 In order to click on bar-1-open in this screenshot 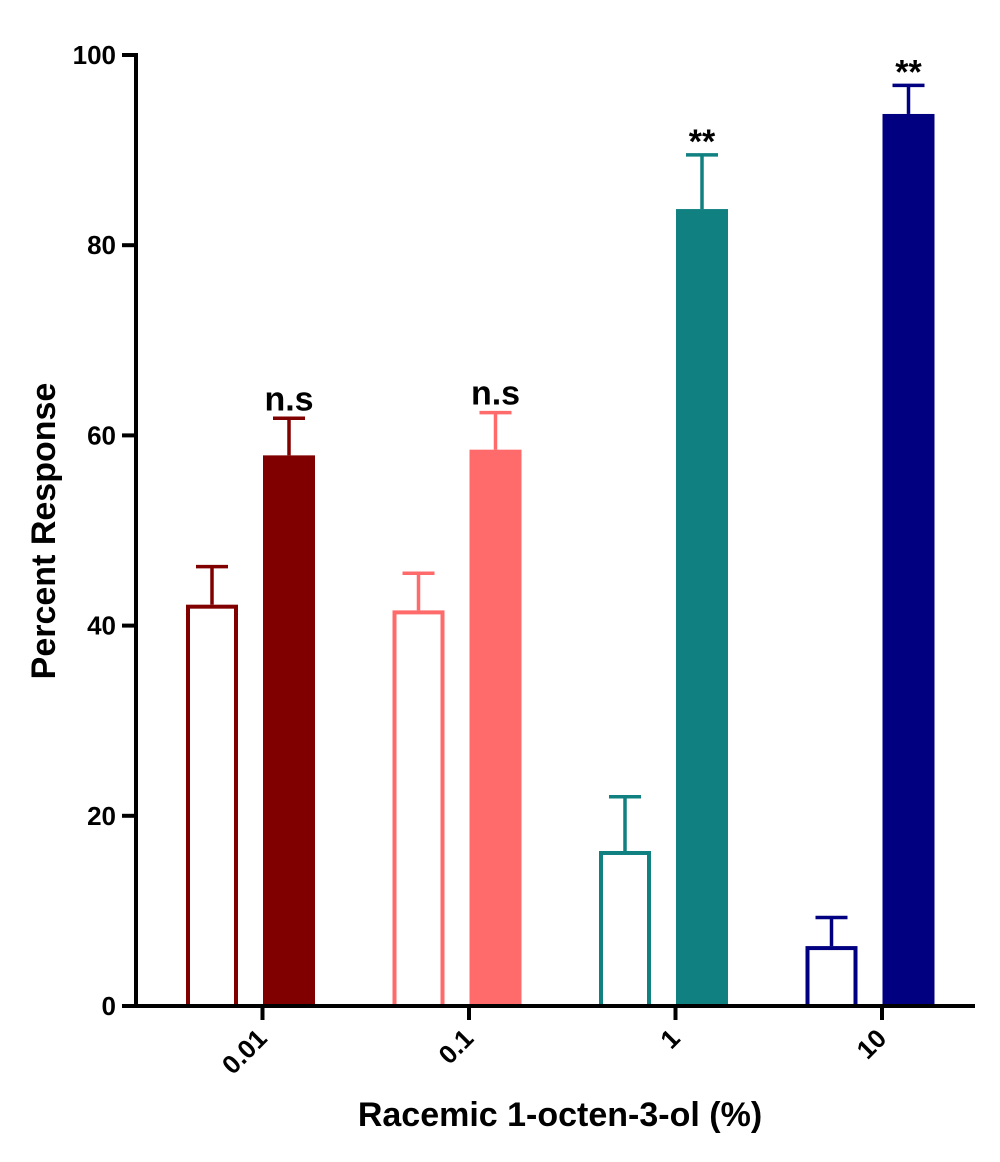, I will do `click(625, 929)`.